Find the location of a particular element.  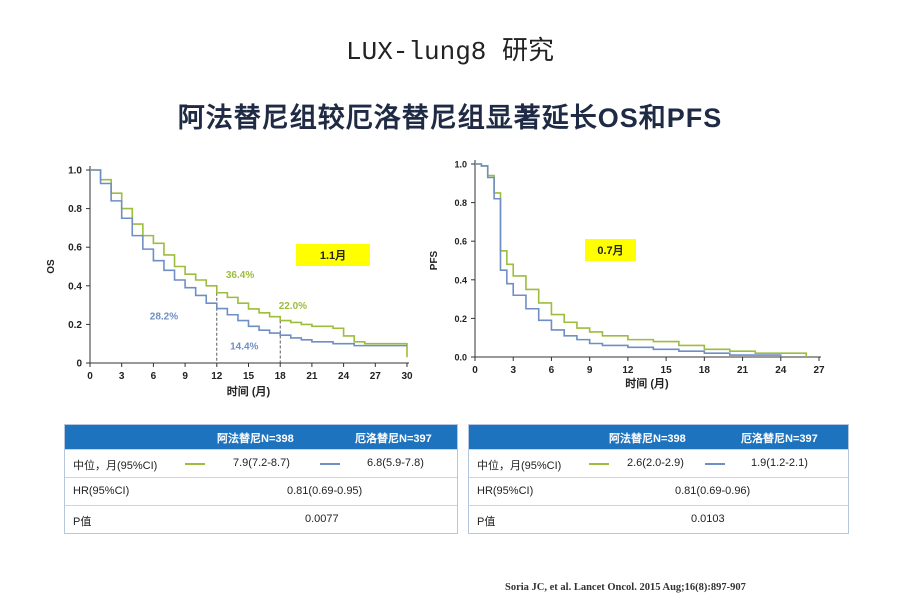

os-x-axis-label: 时间 (月) is located at coordinates (249, 391).